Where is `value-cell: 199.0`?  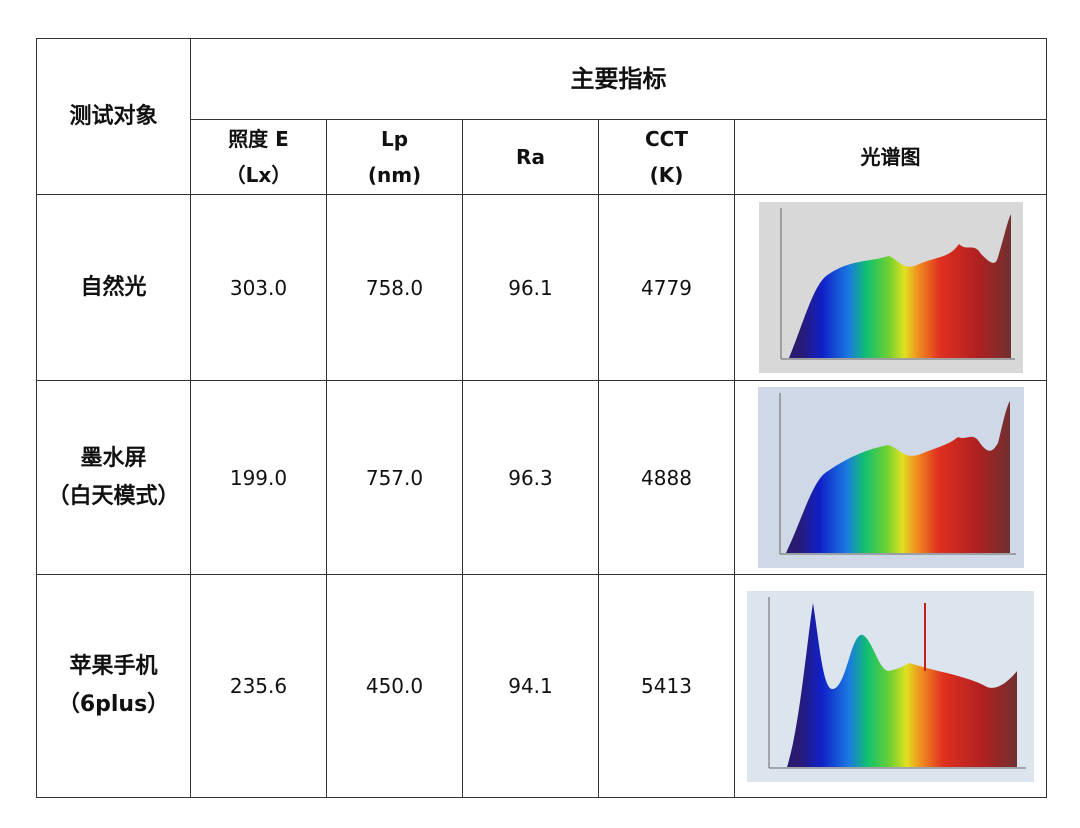 value-cell: 199.0 is located at coordinates (258, 477).